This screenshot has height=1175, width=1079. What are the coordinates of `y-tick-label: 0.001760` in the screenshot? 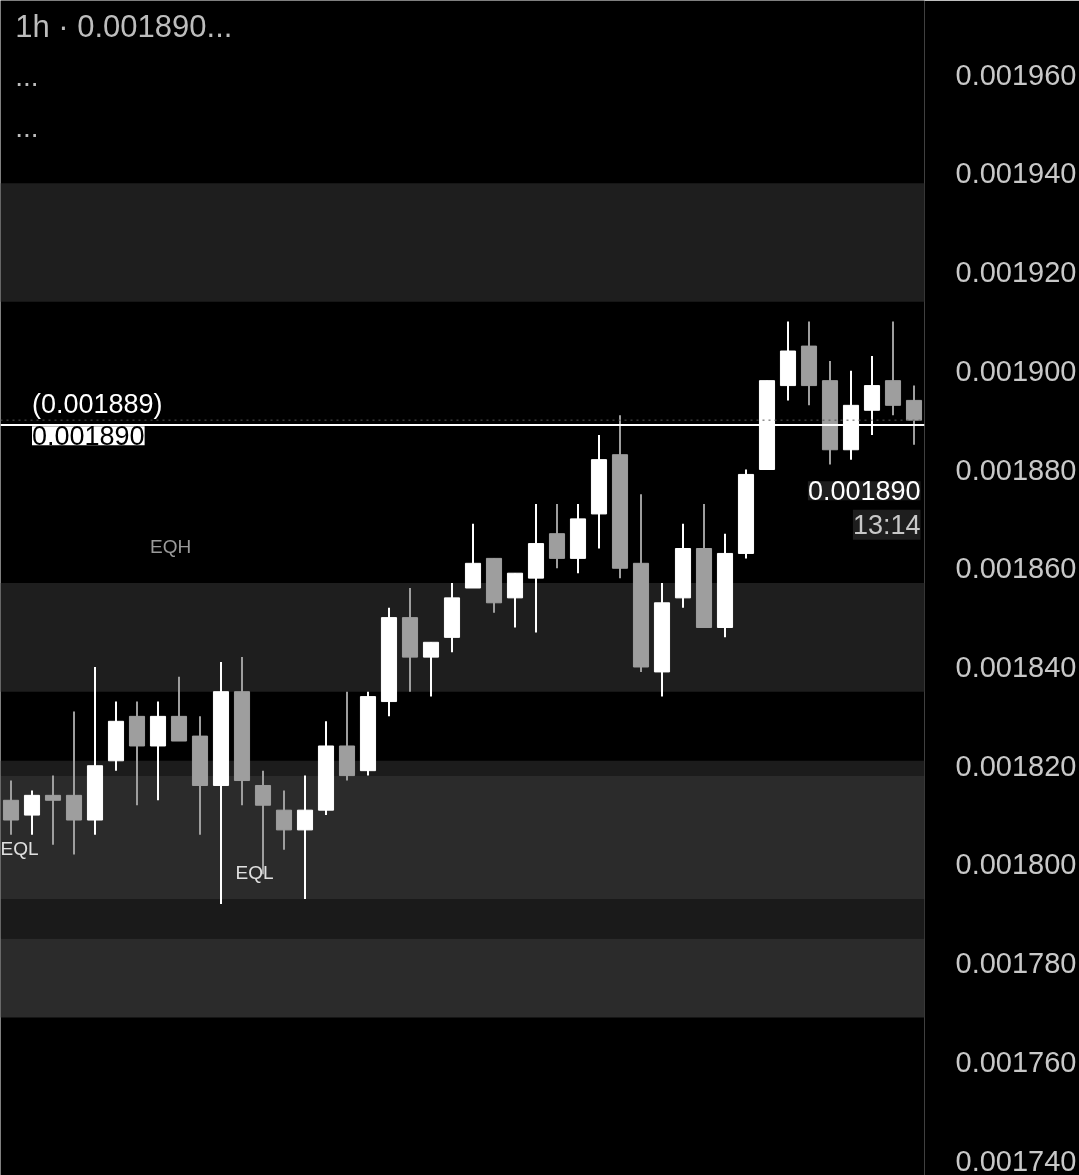 It's located at (1016, 1061).